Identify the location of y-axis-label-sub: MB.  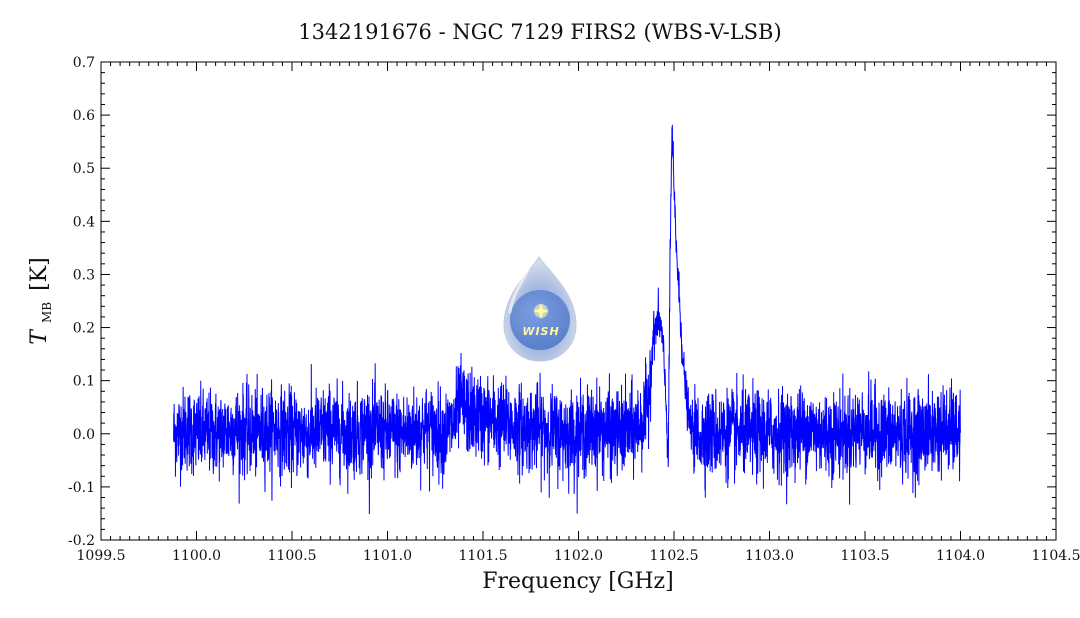
(47, 312).